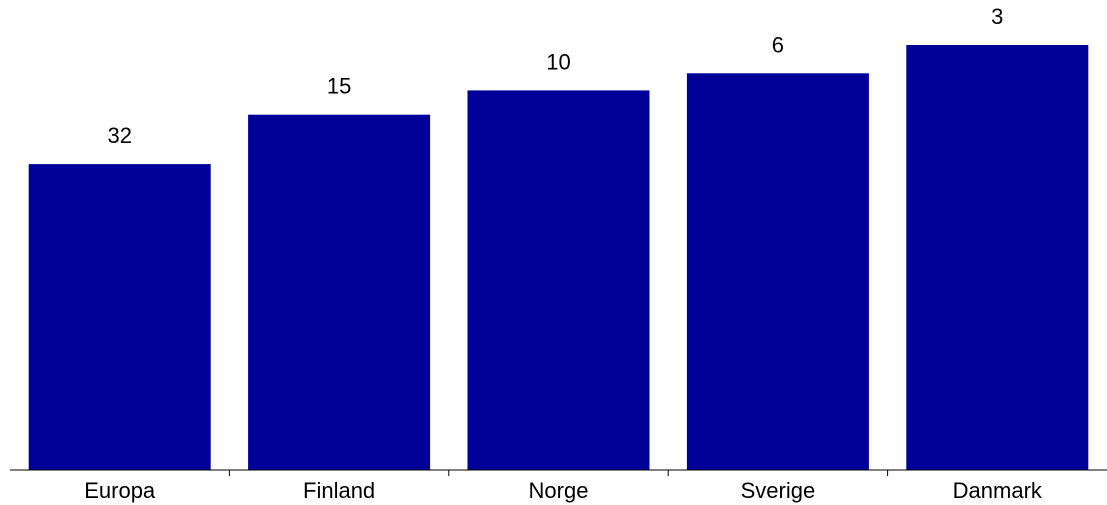  I want to click on x-tick-label-finland: Finland, so click(339, 490).